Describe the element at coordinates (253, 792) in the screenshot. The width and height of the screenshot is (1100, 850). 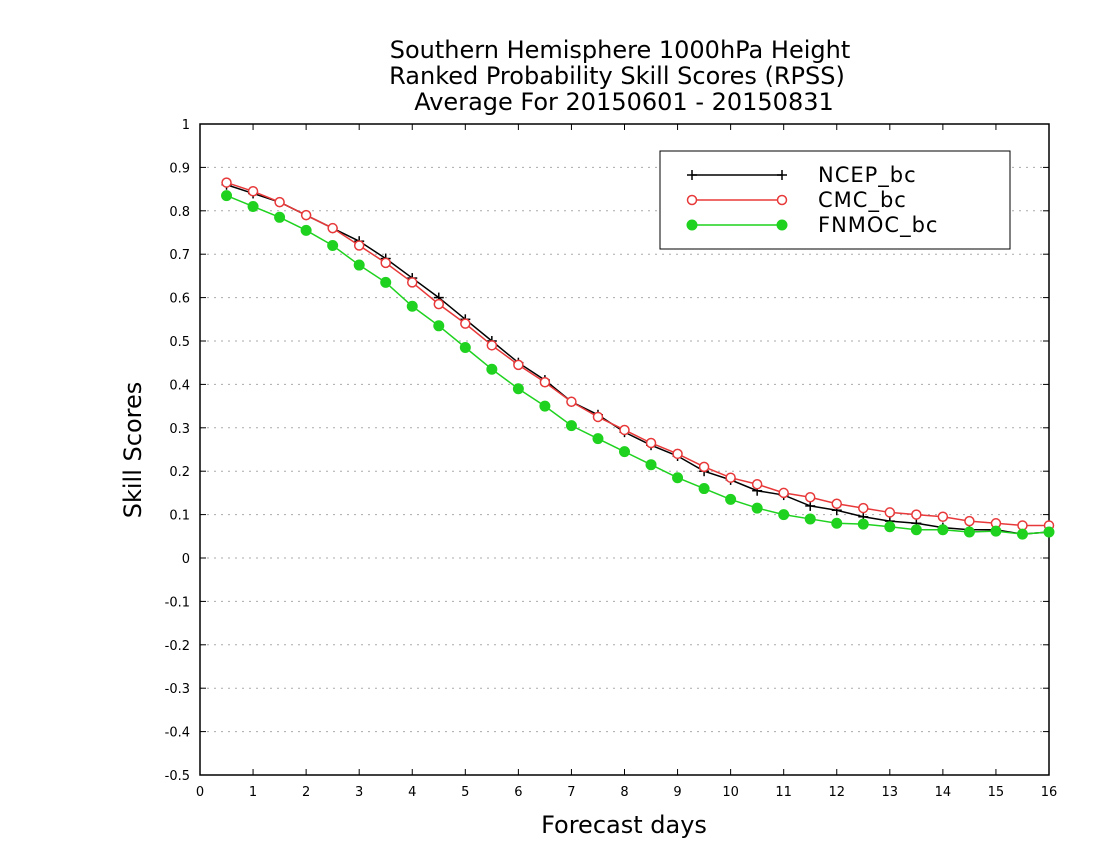
I see `x-tick-label: 1` at that location.